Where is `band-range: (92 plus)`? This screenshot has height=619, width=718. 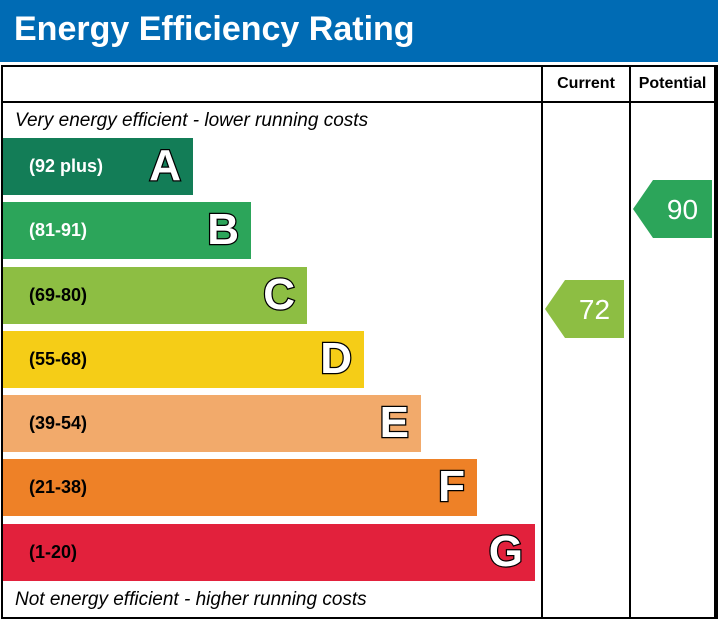
band-range: (92 plus) is located at coordinates (66, 166).